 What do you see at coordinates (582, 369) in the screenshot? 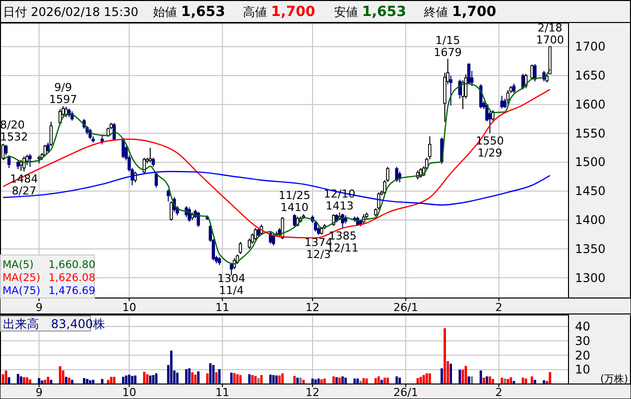
I see `y-tick-label: 10` at bounding box center [582, 369].